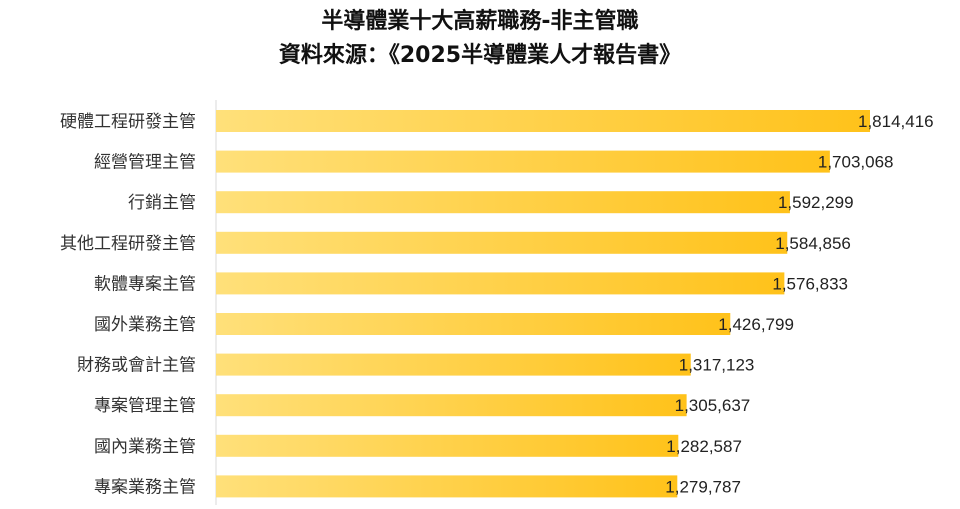 The image size is (960, 509). Describe the element at coordinates (162, 203) in the screenshot. I see `category-label: 行銷主管` at that location.